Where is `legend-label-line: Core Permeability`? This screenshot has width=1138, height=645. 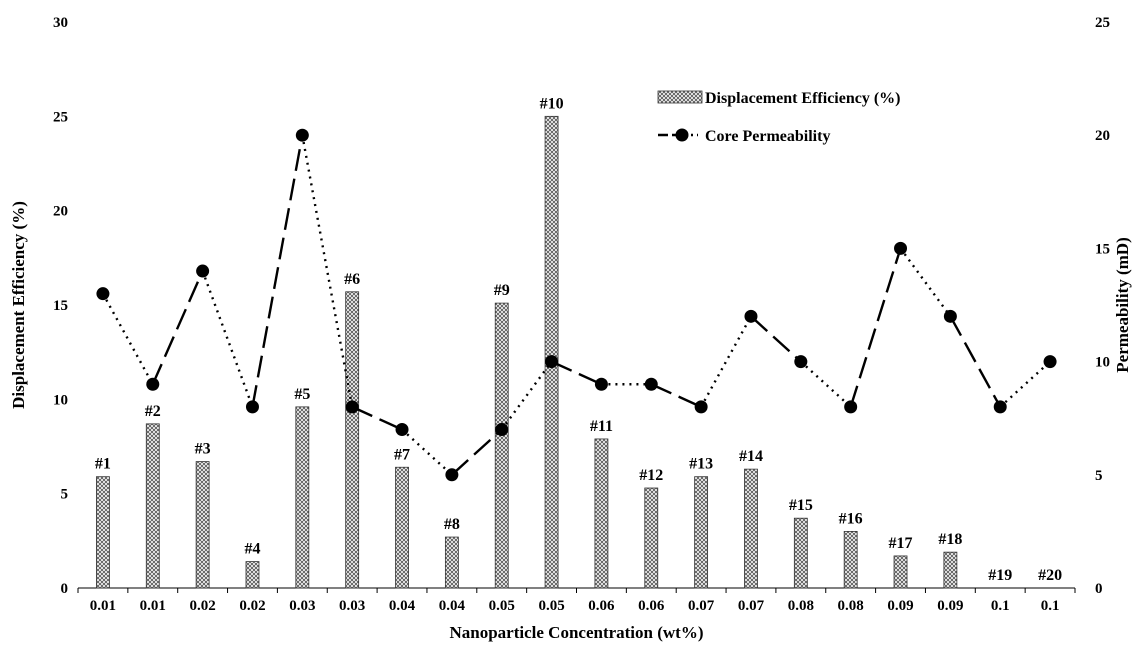
legend-label-line: Core Permeability is located at coordinates (767, 136).